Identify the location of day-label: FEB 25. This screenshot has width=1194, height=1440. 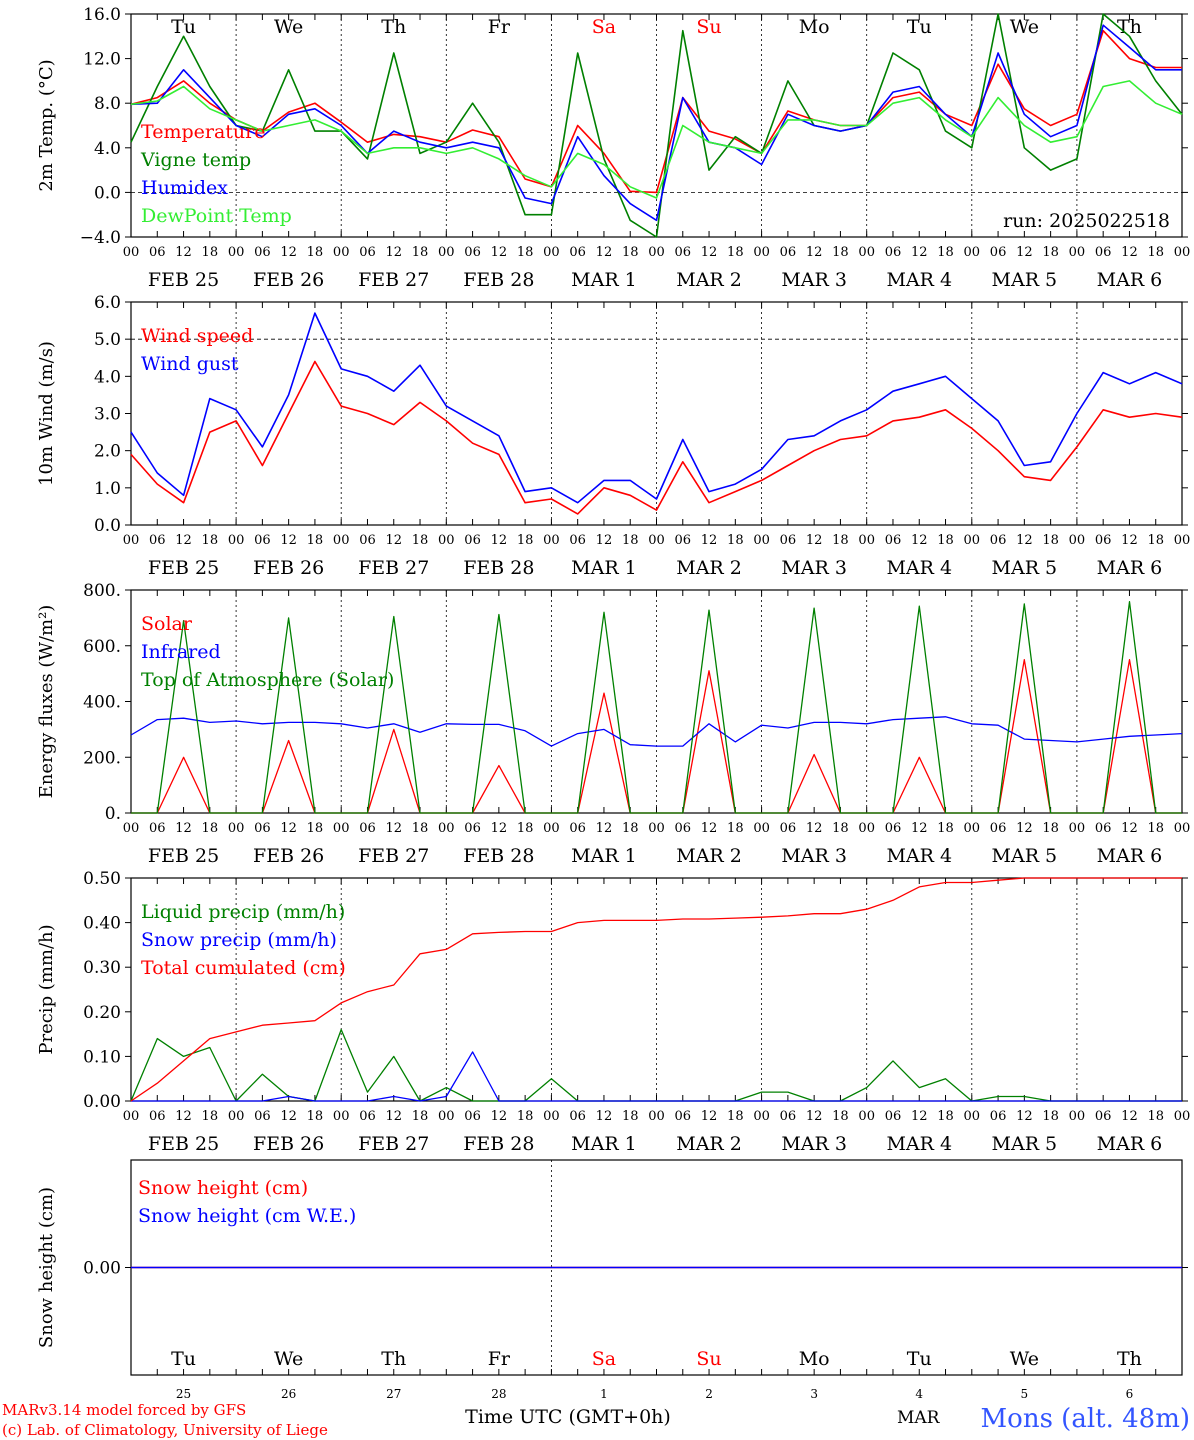
(183, 568).